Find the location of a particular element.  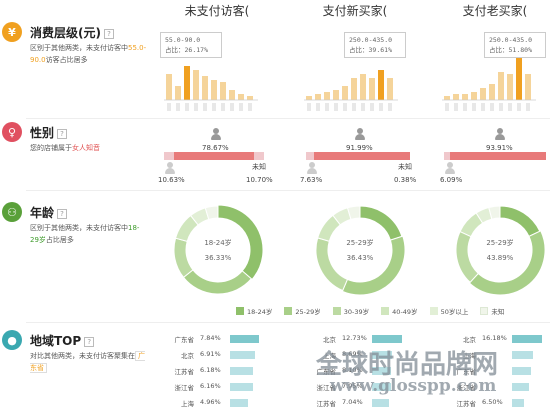

region-name: 浙江省 is located at coordinates (466, 388).